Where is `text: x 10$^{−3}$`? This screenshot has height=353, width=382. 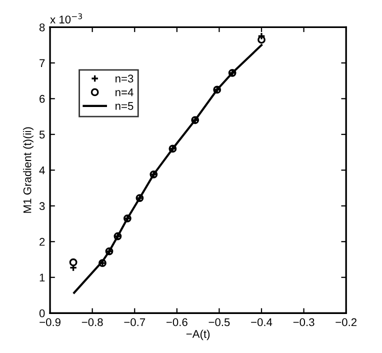 text: x 10$^{−3}$ is located at coordinates (66, 18).